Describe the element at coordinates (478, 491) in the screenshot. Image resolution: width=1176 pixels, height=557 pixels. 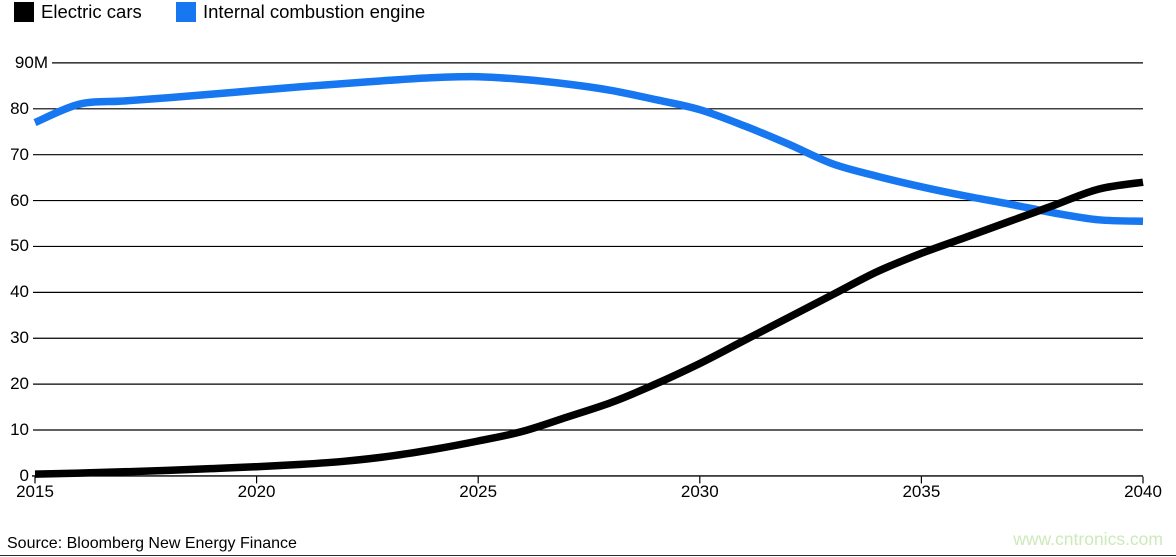
I see `x-axis-label: 2025` at that location.